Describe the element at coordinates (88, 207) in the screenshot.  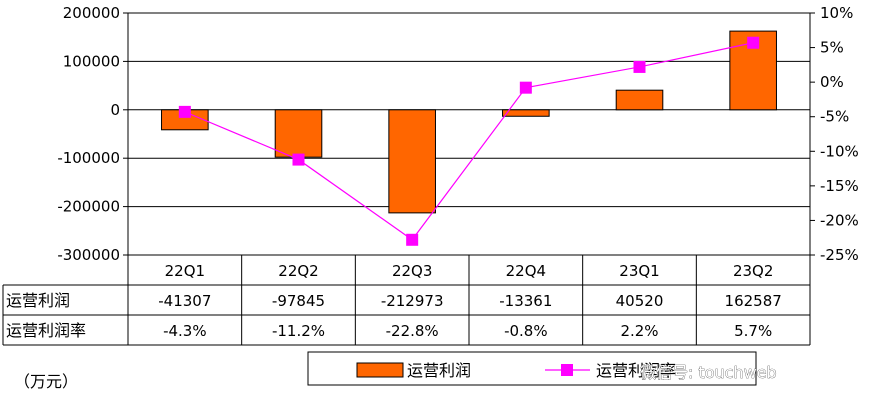
I see `left-tick-label: -200000` at that location.